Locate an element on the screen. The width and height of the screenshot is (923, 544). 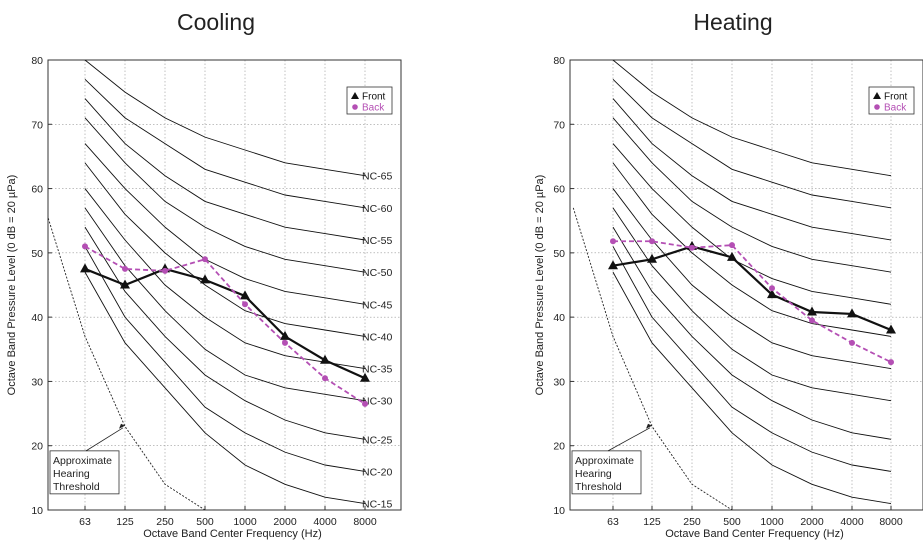
series-line-back is located at coordinates (225, 325).